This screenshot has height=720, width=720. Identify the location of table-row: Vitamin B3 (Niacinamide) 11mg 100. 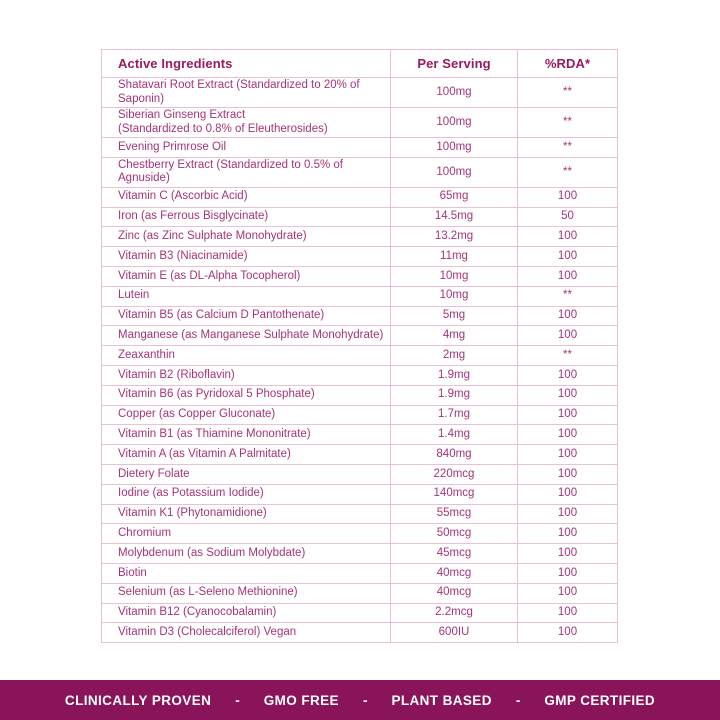
(359, 256).